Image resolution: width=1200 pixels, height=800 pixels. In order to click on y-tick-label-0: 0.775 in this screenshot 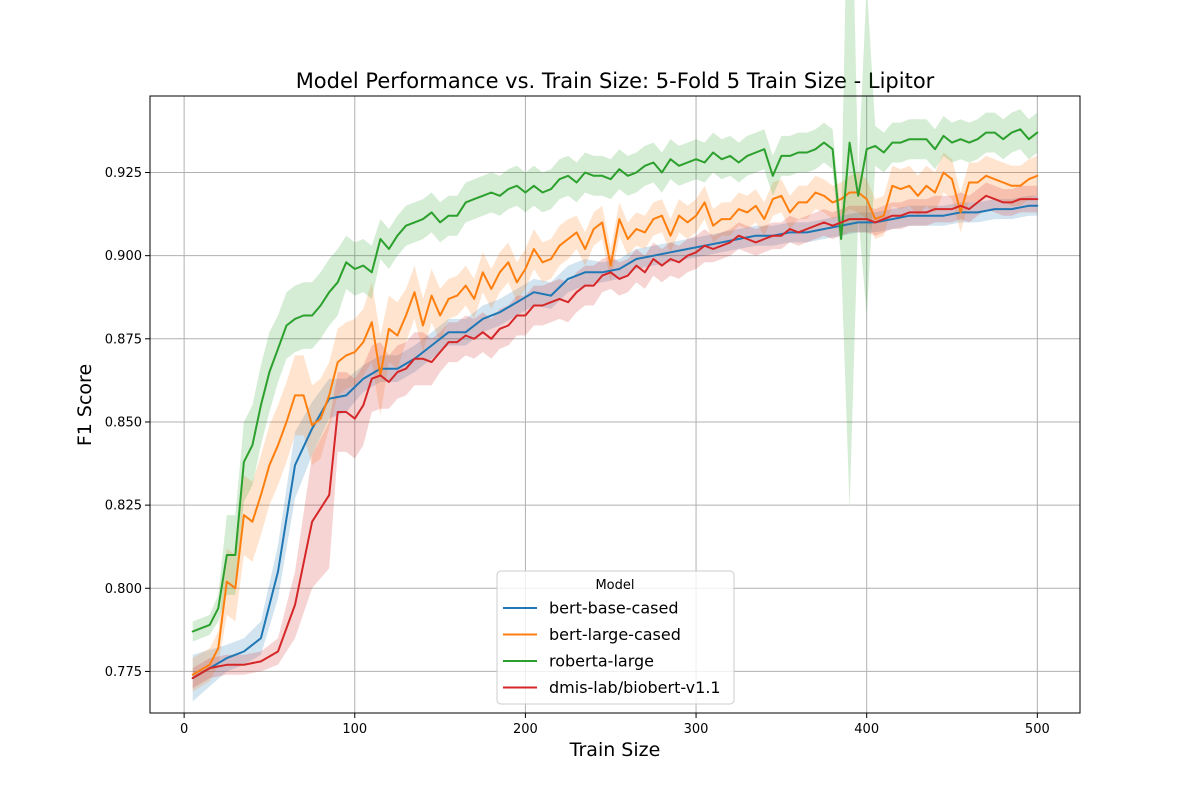, I will do `click(123, 672)`.